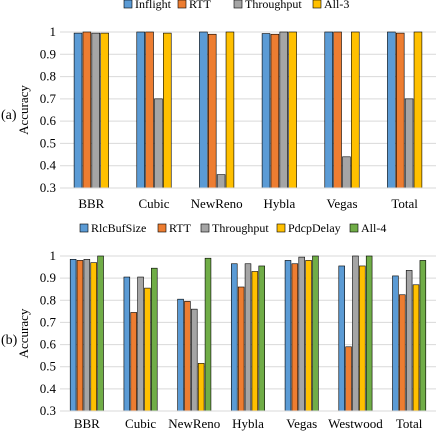 Image resolution: width=436 pixels, height=436 pixels. I want to click on x-category-label: NewReno, so click(217, 203).